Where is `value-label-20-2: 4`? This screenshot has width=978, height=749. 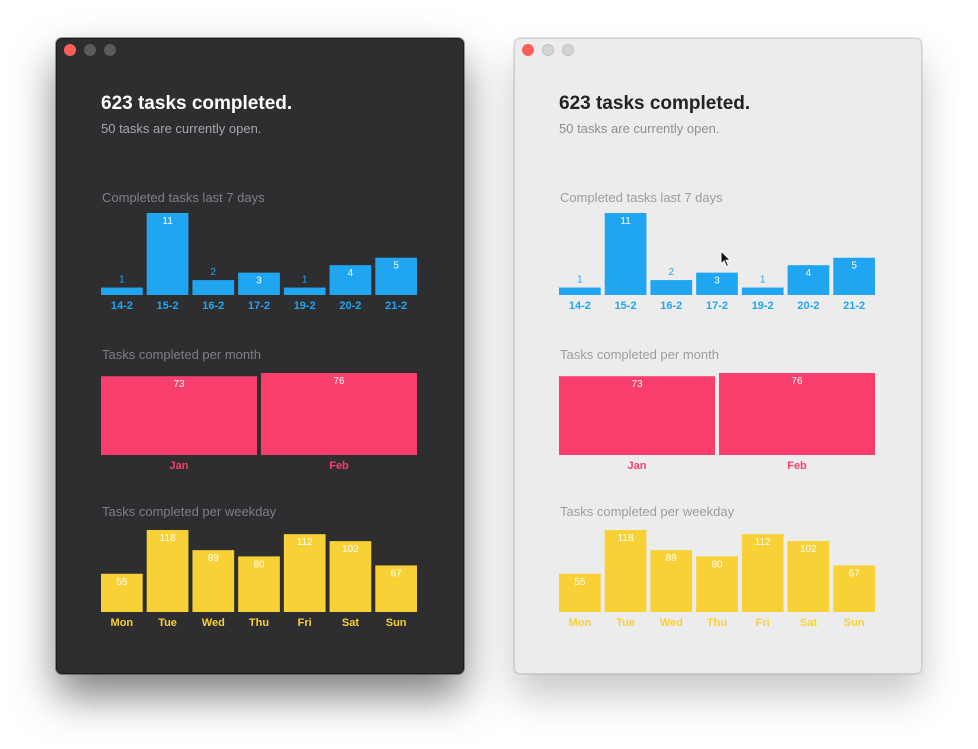
value-label-20-2: 4 is located at coordinates (351, 273).